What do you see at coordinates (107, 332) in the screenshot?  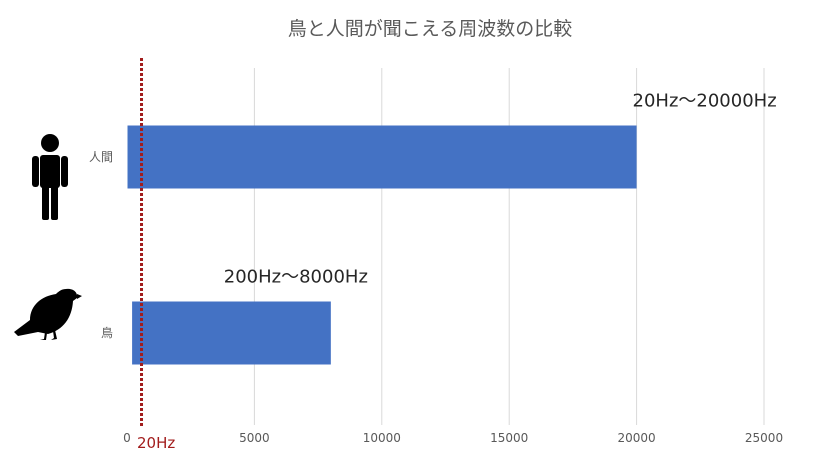 I see `category-label: 鳥` at bounding box center [107, 332].